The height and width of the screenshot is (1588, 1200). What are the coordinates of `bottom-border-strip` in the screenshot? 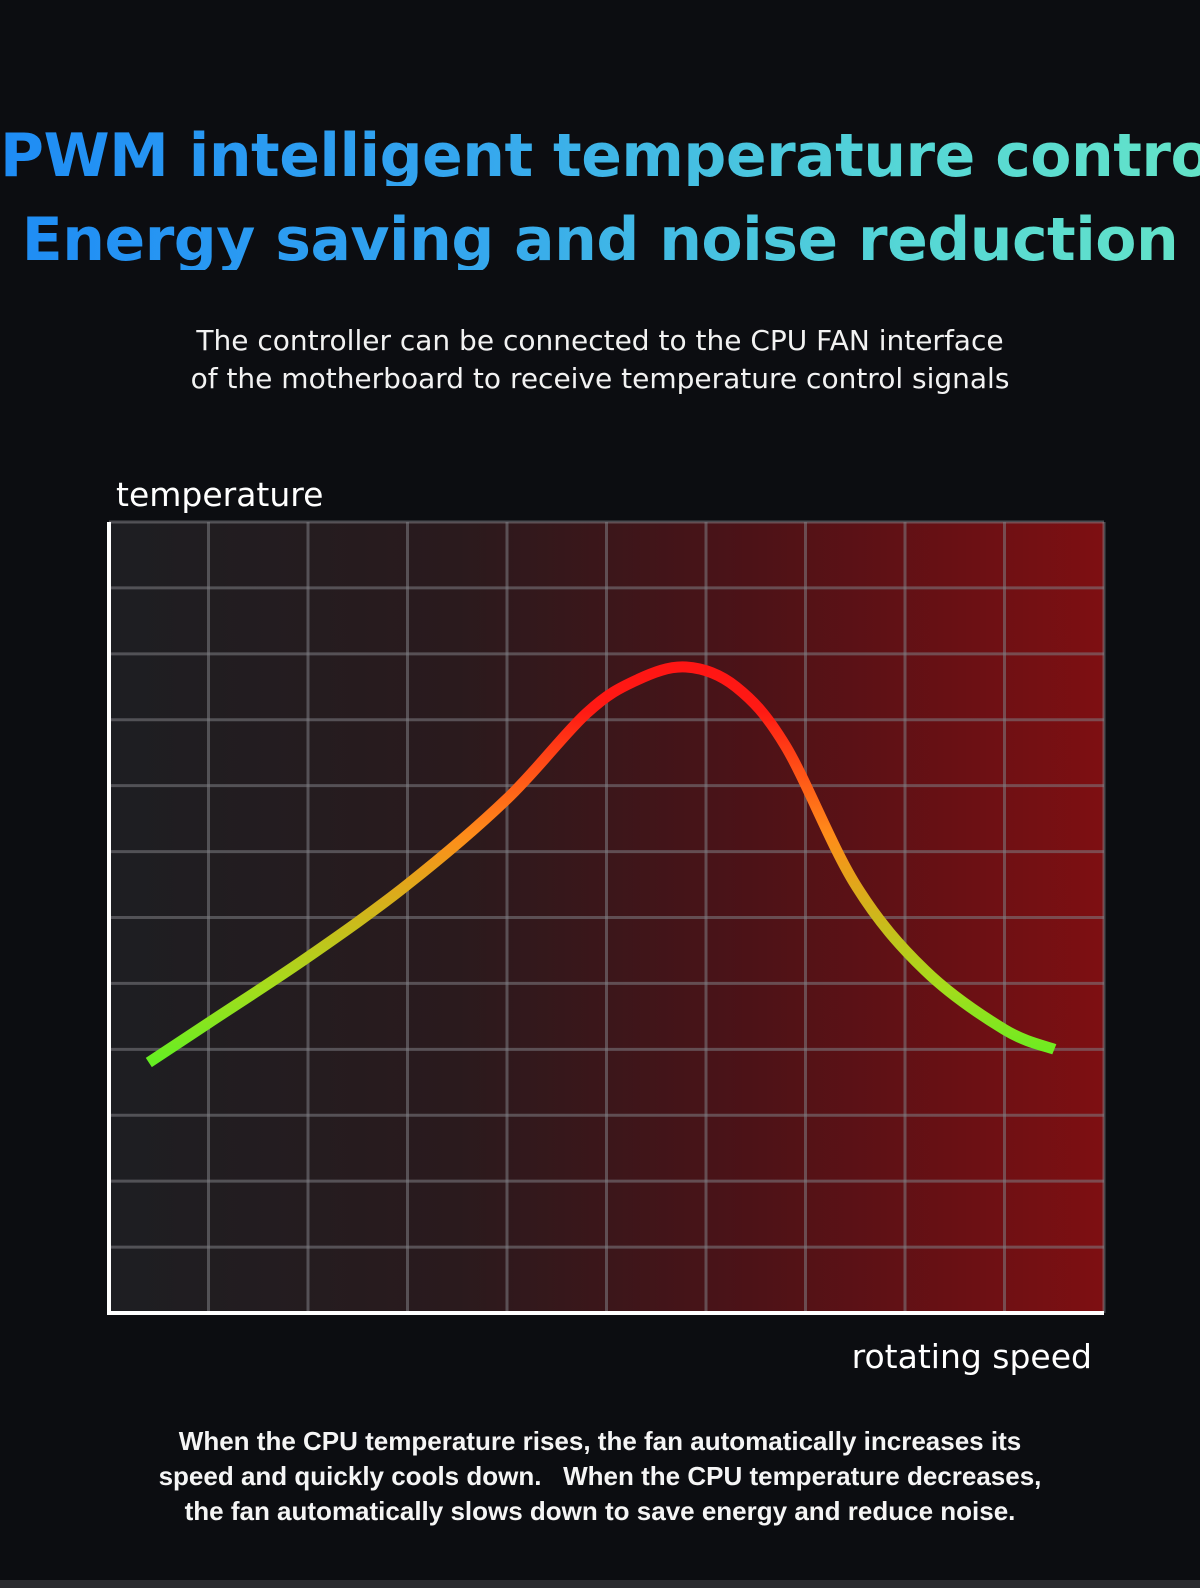 It's located at (600, 1584).